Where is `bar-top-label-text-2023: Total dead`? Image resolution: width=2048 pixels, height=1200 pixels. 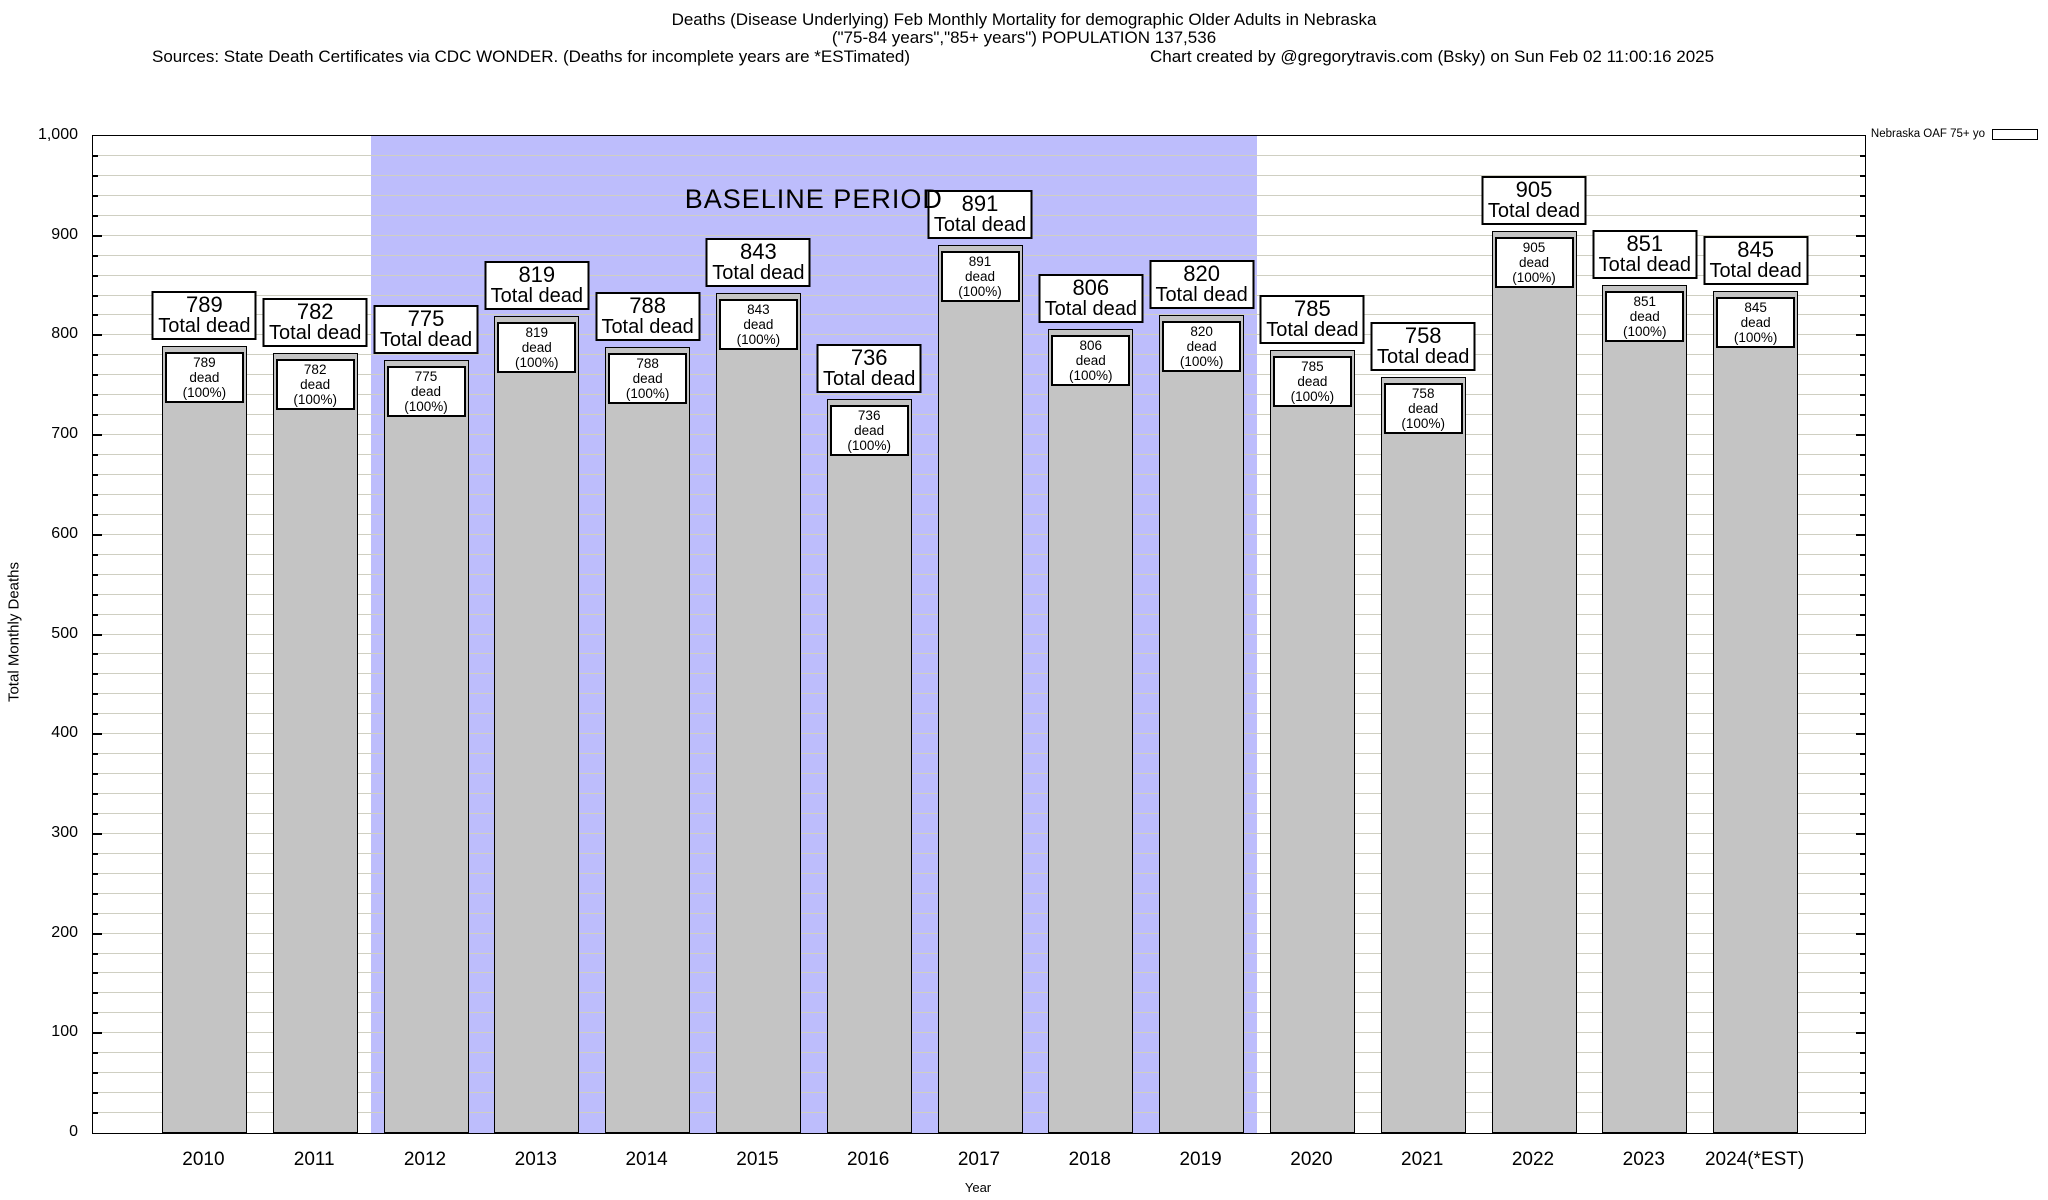 bar-top-label-text-2023: Total dead is located at coordinates (1644, 264).